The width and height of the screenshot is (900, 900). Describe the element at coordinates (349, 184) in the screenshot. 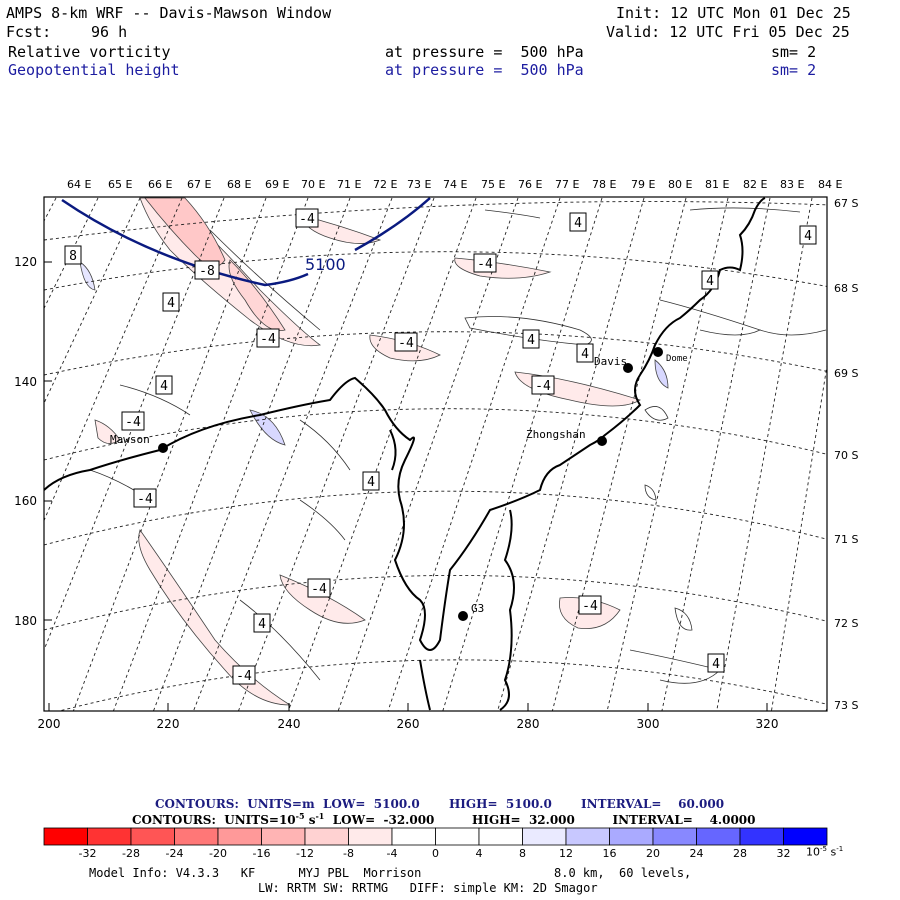

I see `lon-label: 71 E` at that location.